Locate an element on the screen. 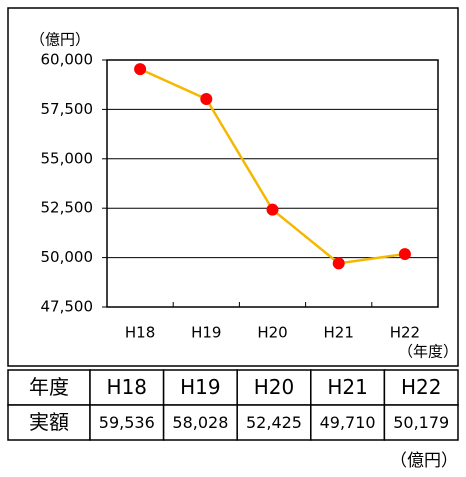 This screenshot has width=466, height=477. y-tick-label: 60,000 is located at coordinates (67, 60).